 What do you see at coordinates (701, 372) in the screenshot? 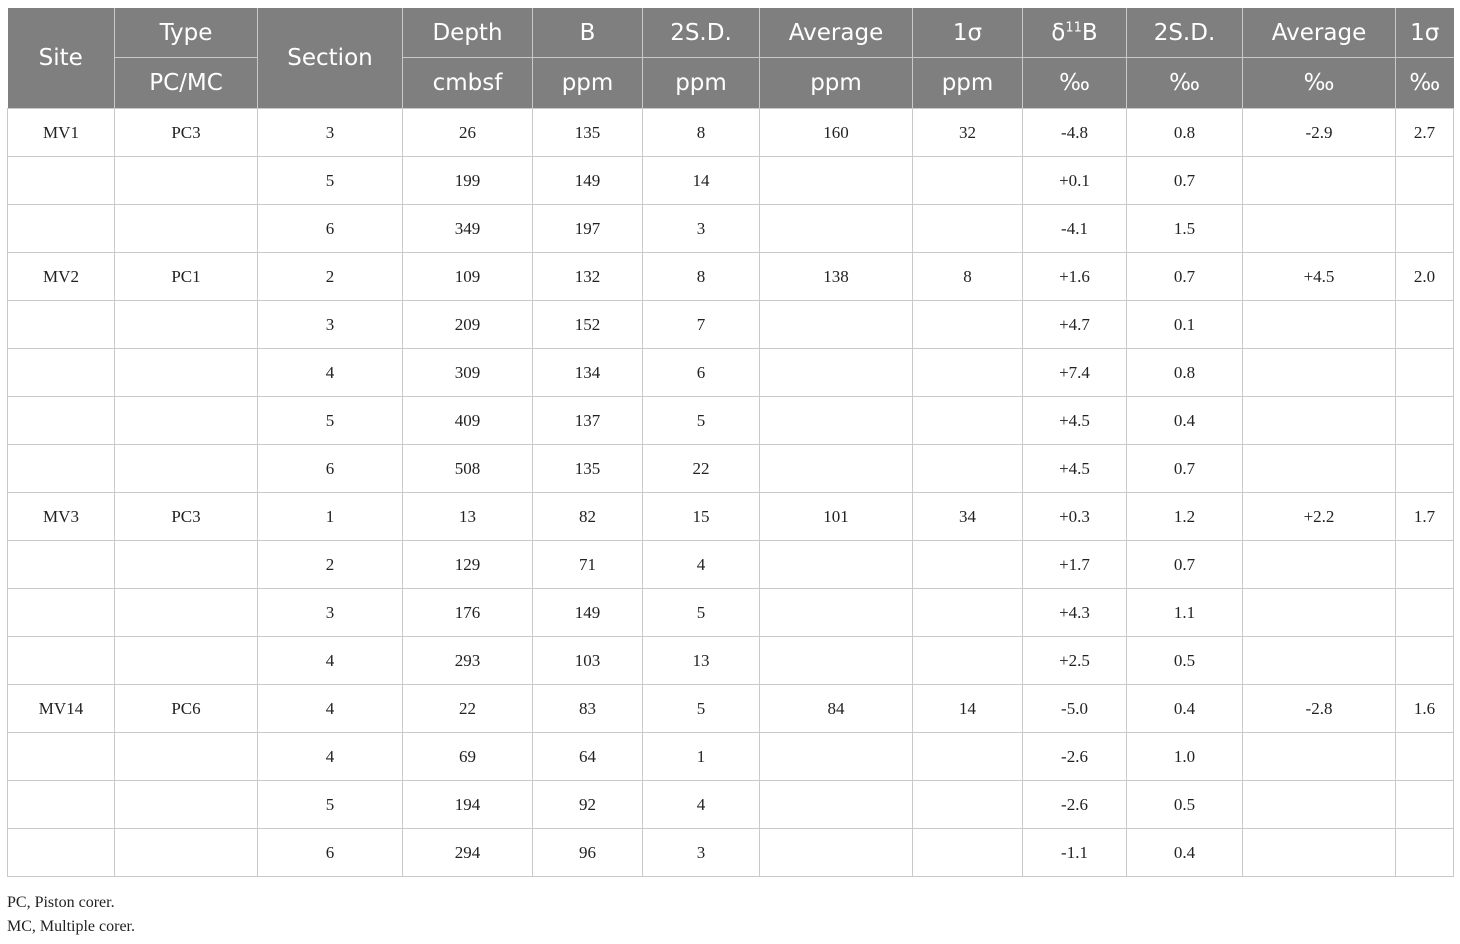
I see `cell-sd-b: 6` at bounding box center [701, 372].